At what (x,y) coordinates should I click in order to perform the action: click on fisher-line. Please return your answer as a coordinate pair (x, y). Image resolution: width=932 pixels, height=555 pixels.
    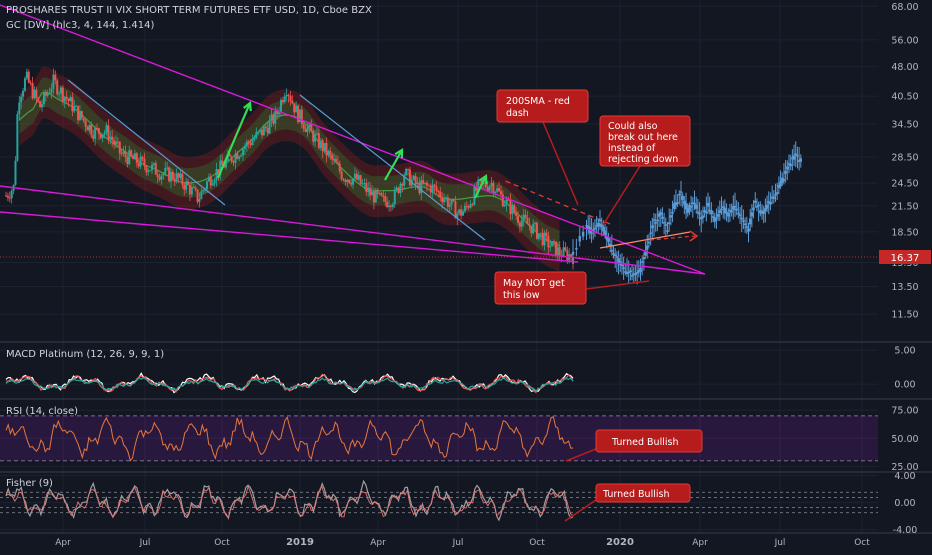
    Looking at the image, I should click on (289, 500).